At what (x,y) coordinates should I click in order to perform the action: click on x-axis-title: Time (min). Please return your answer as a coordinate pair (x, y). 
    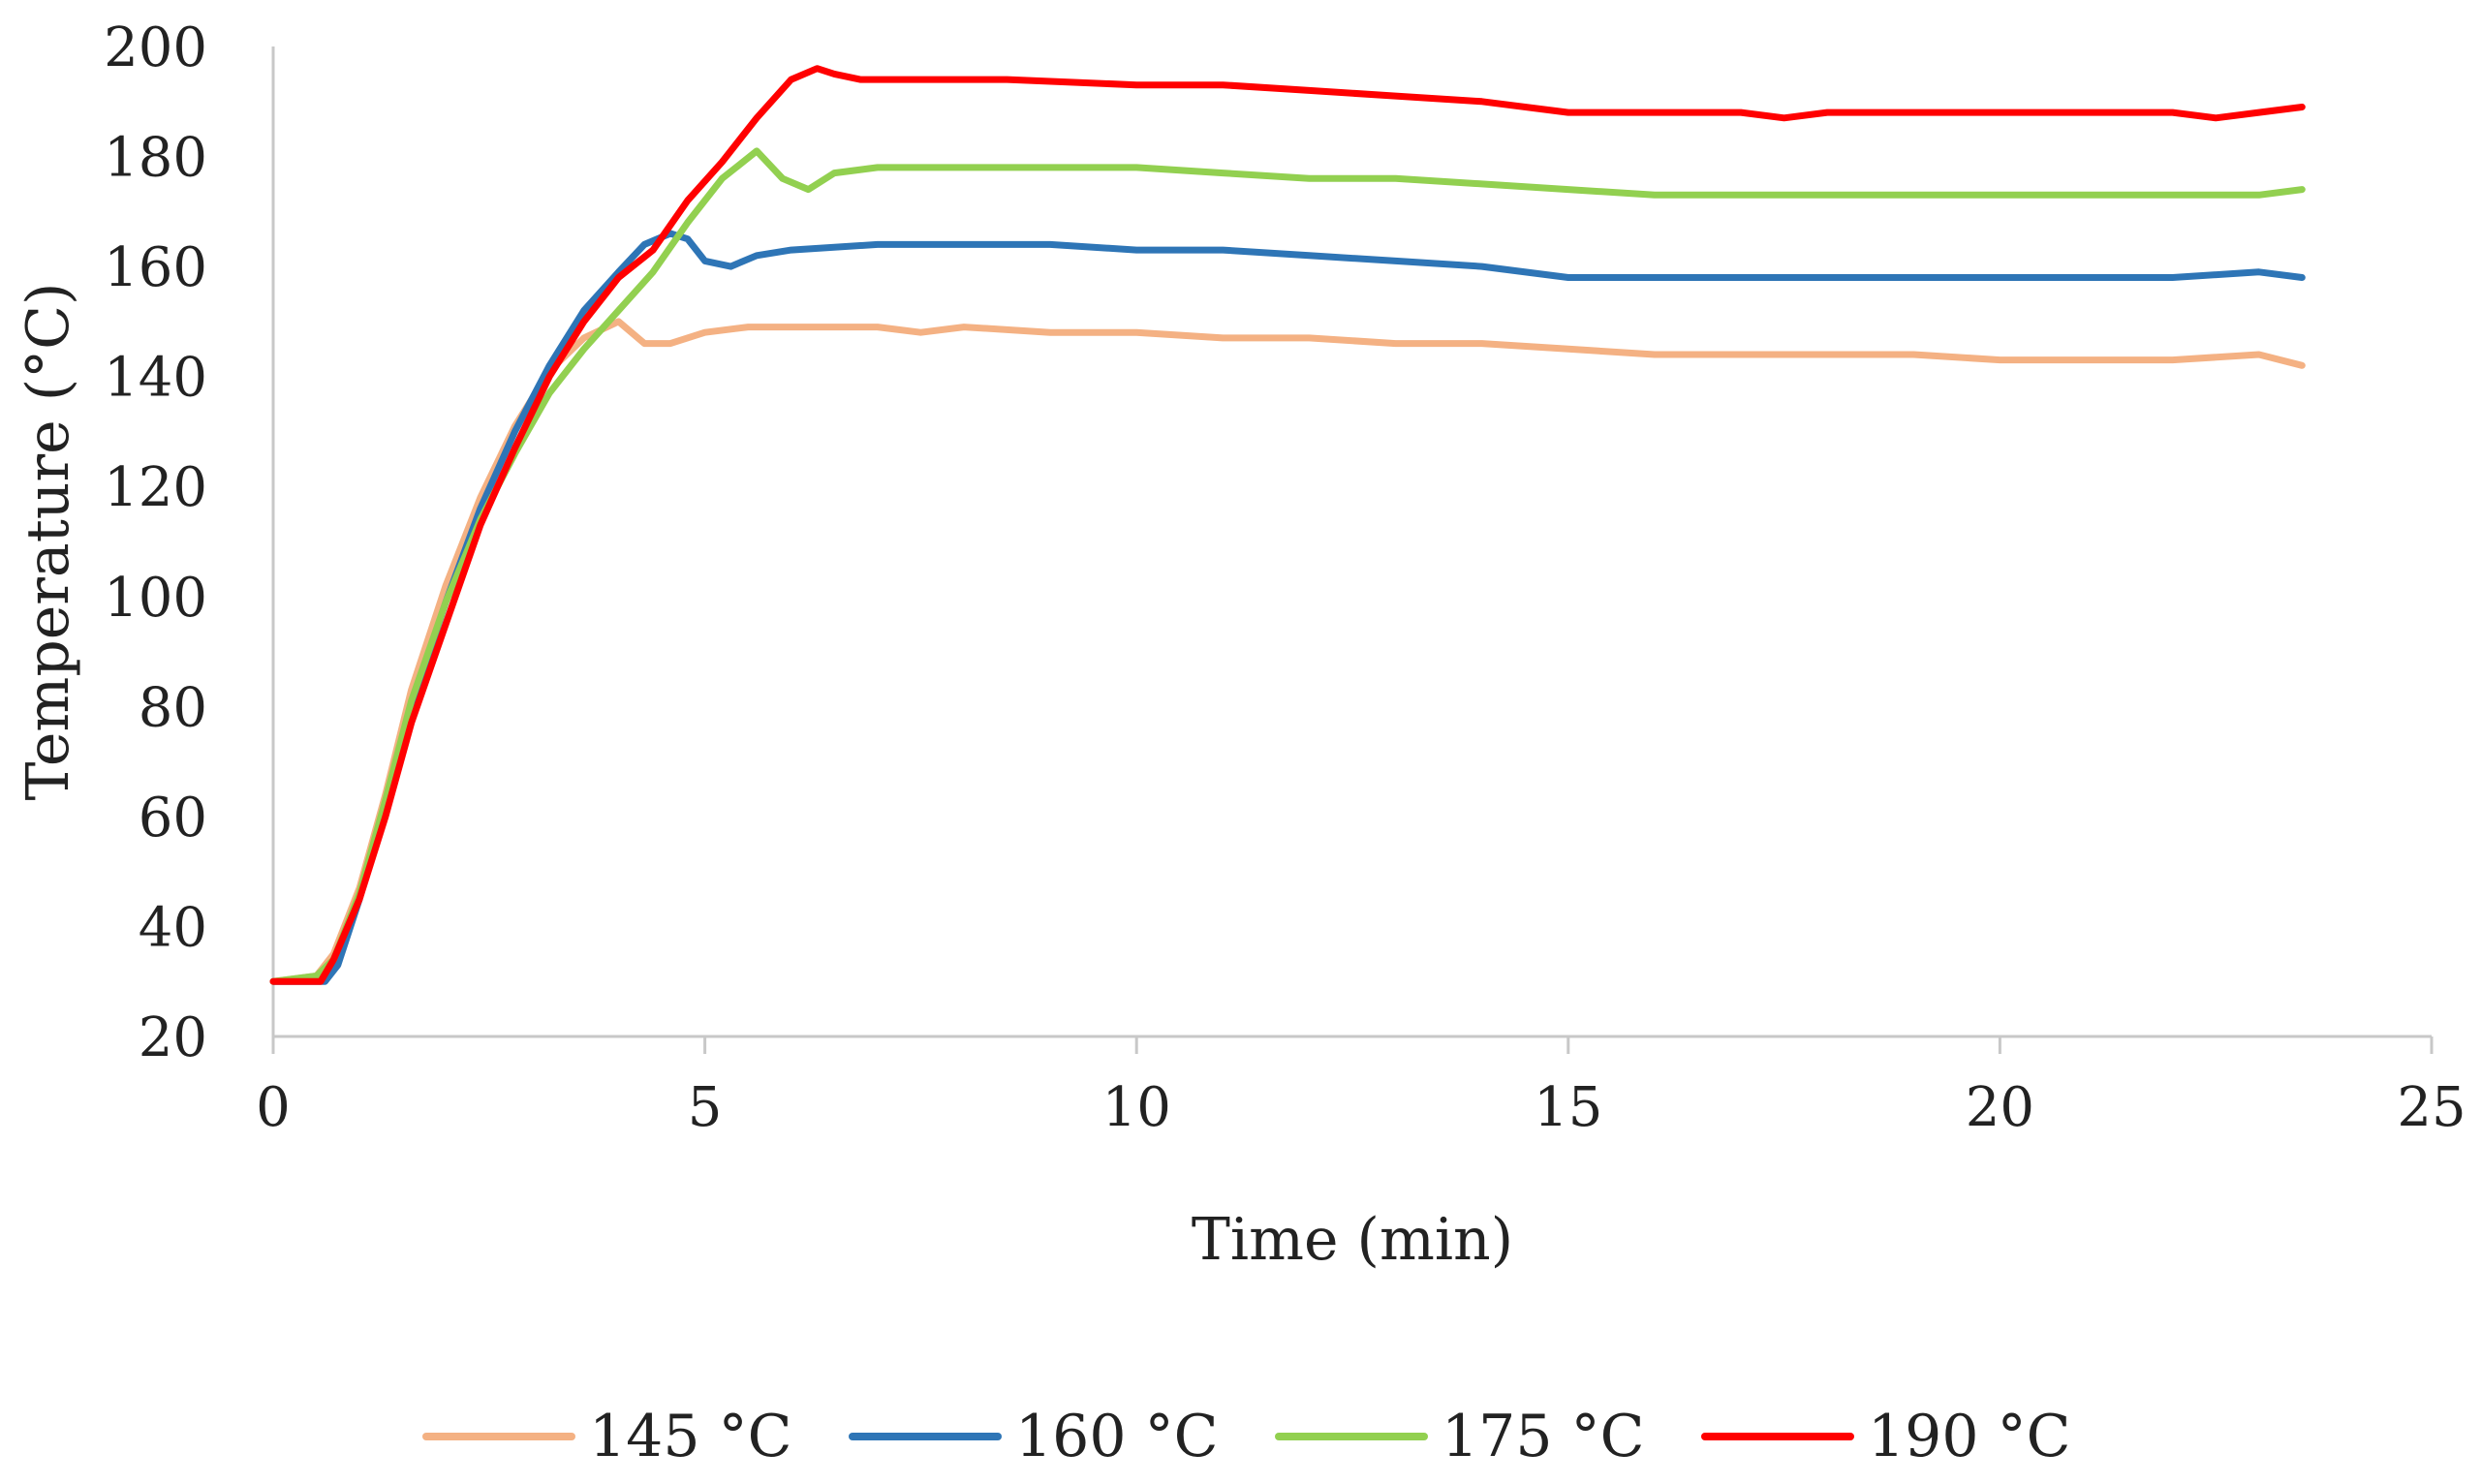
    Looking at the image, I should click on (1352, 1240).